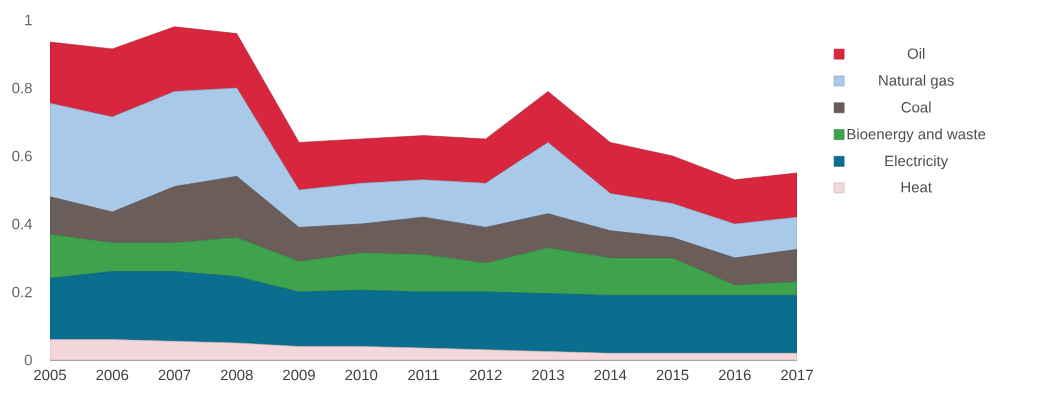  What do you see at coordinates (797, 375) in the screenshot?
I see `x-tick-label: 2017` at bounding box center [797, 375].